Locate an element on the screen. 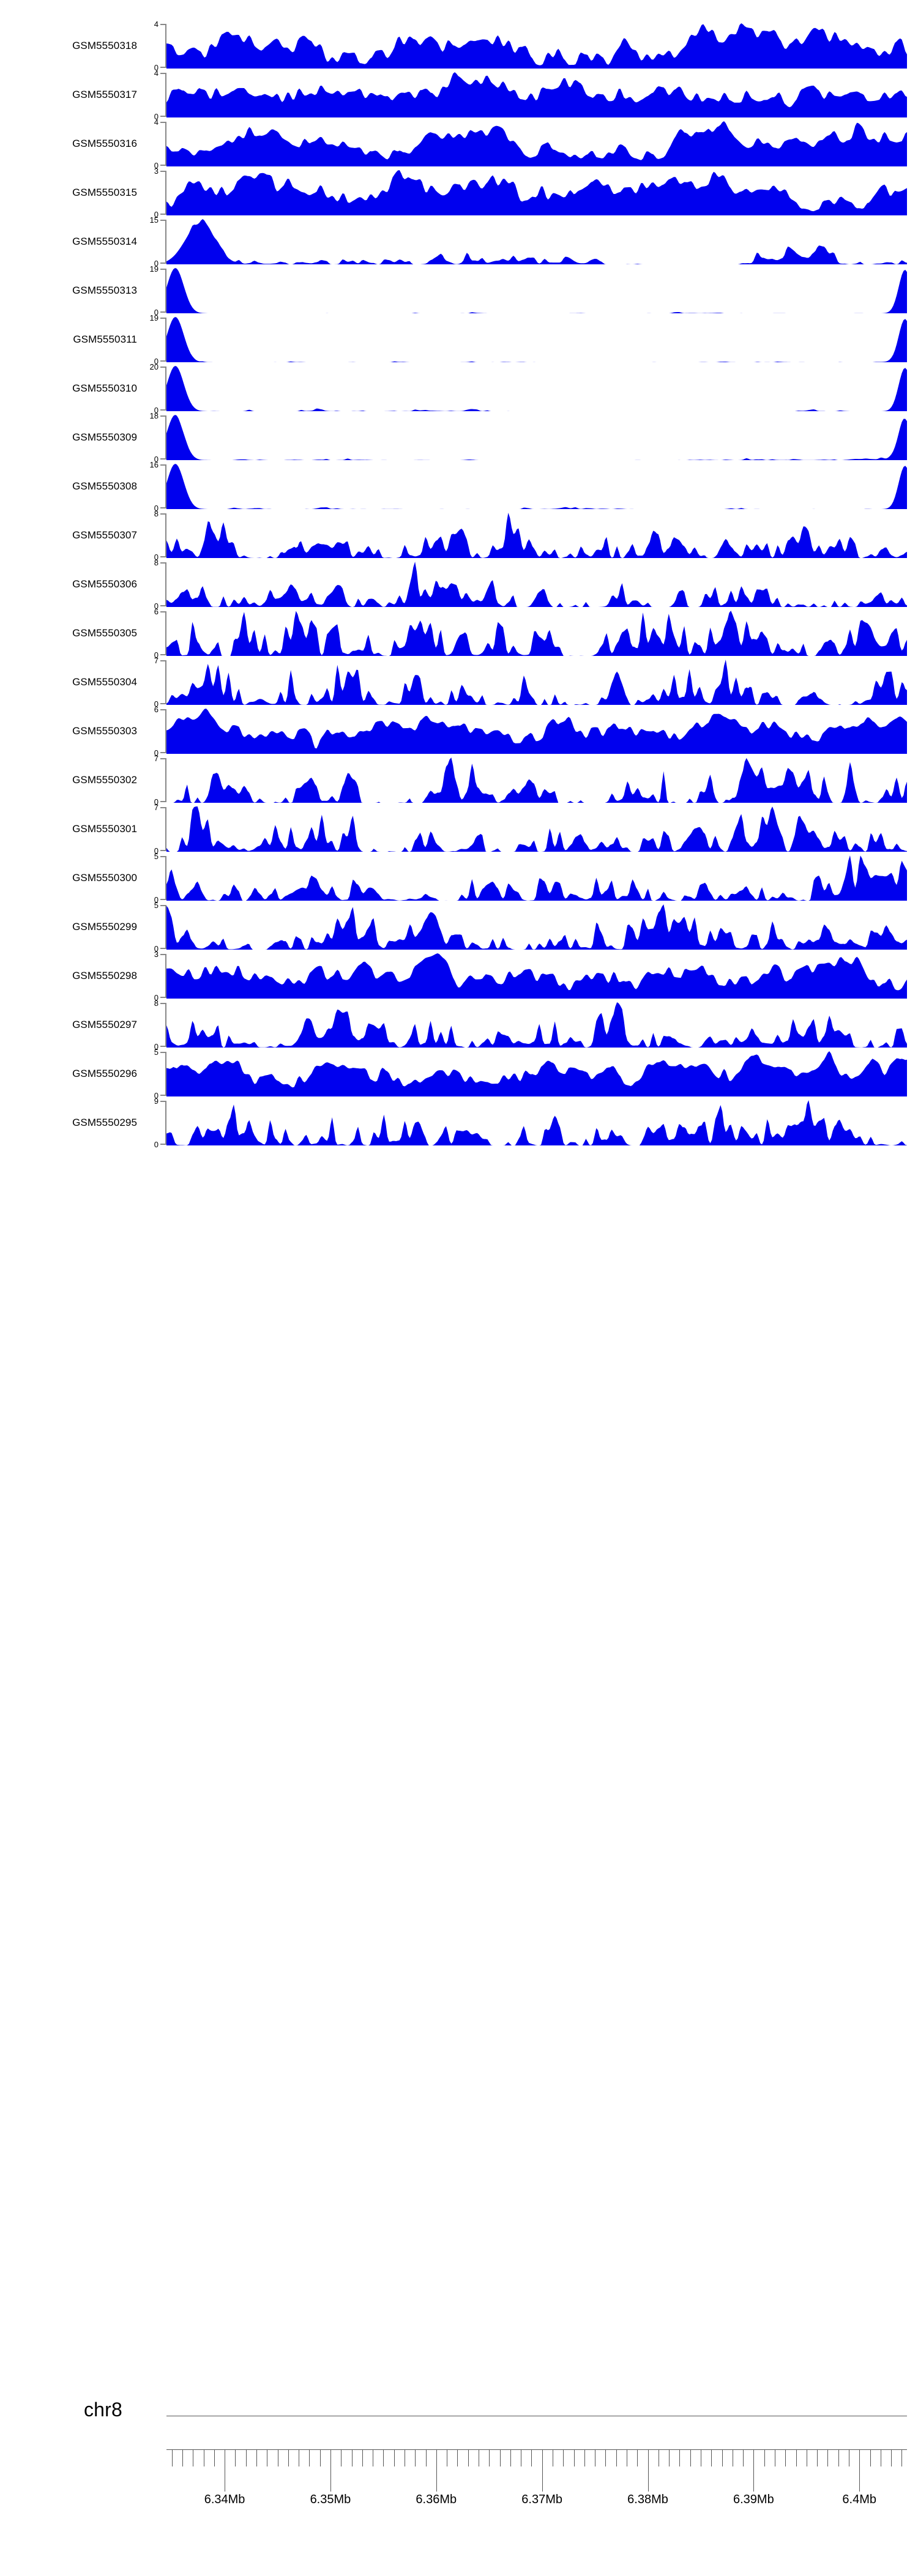 The height and width of the screenshot is (2576, 918). coverage-track: GSM5550298 3 0 is located at coordinates (459, 976).